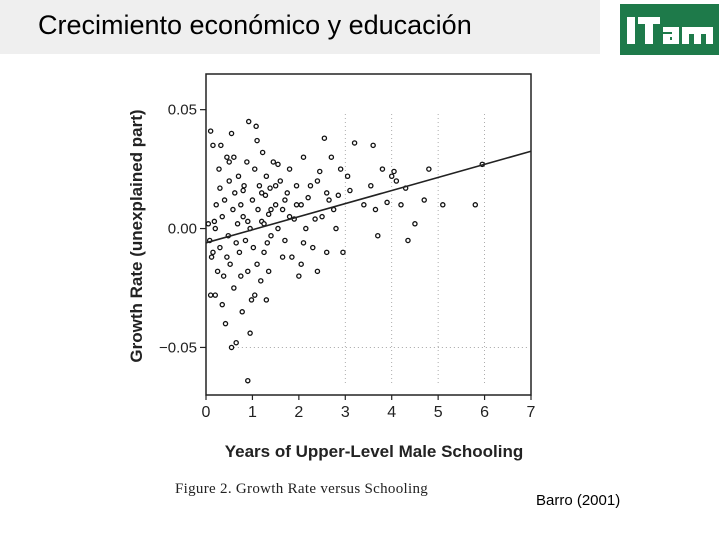  I want to click on y-ticks: 0.05 0.00 −0.05, so click(182, 229).